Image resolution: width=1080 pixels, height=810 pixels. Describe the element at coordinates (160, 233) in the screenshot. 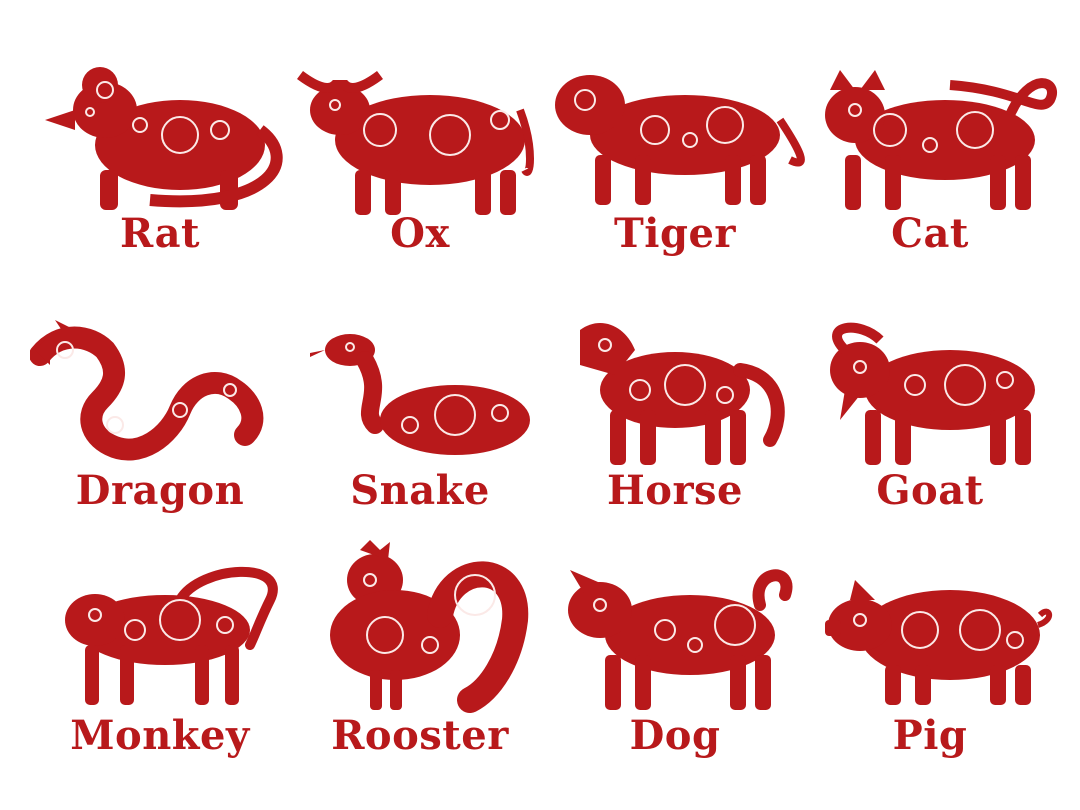

I see `zodiac-label-rat: Rat` at that location.